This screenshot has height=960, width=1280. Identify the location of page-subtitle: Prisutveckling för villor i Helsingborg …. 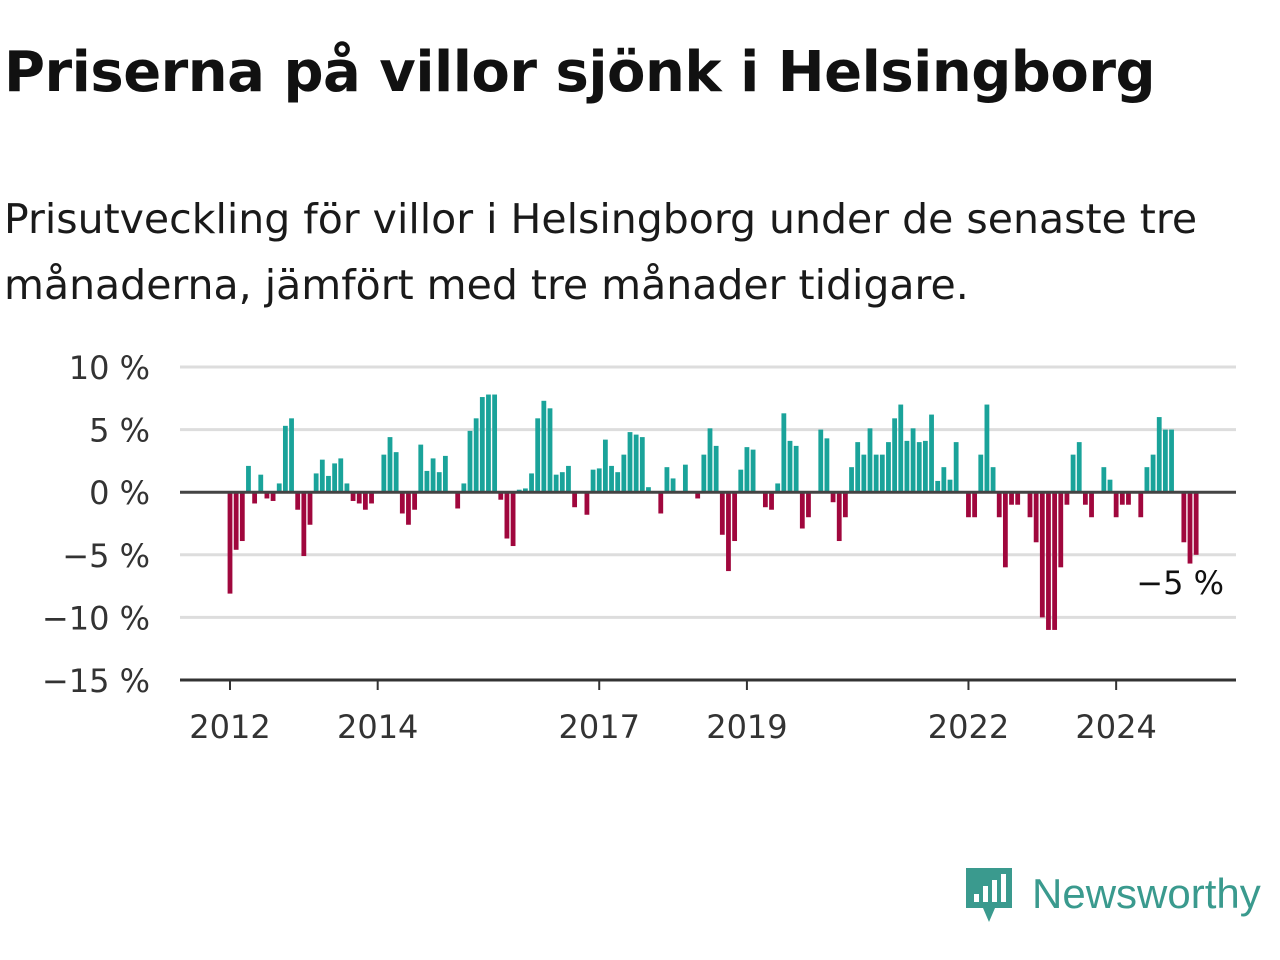
(601, 252).